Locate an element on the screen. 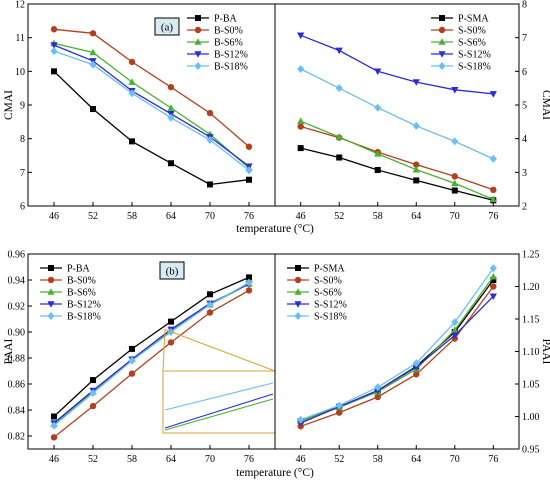 This screenshot has width=550, height=481. series-S-S6% is located at coordinates (397, 160).